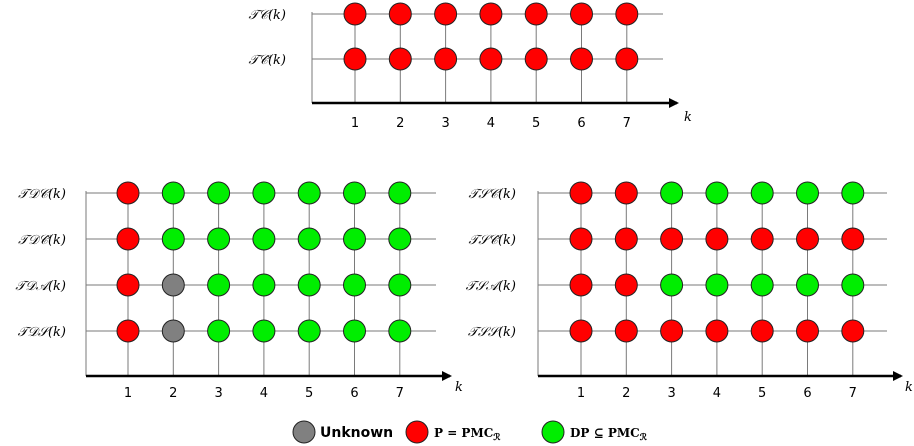 The width and height of the screenshot is (914, 446). What do you see at coordinates (463, 433) in the screenshot?
I see `legend-p-text: P = PMC` at bounding box center [463, 433].